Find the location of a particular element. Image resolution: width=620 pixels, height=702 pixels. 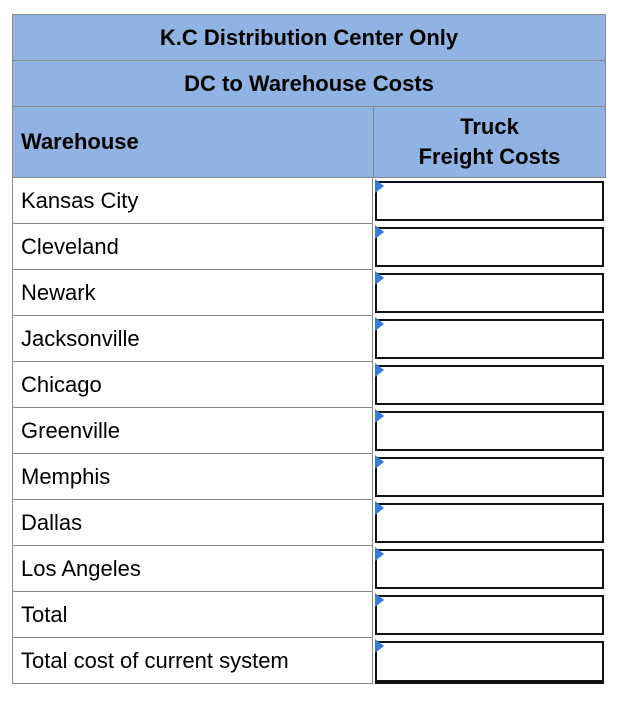

warehouse-cell: Total is located at coordinates (192, 615).